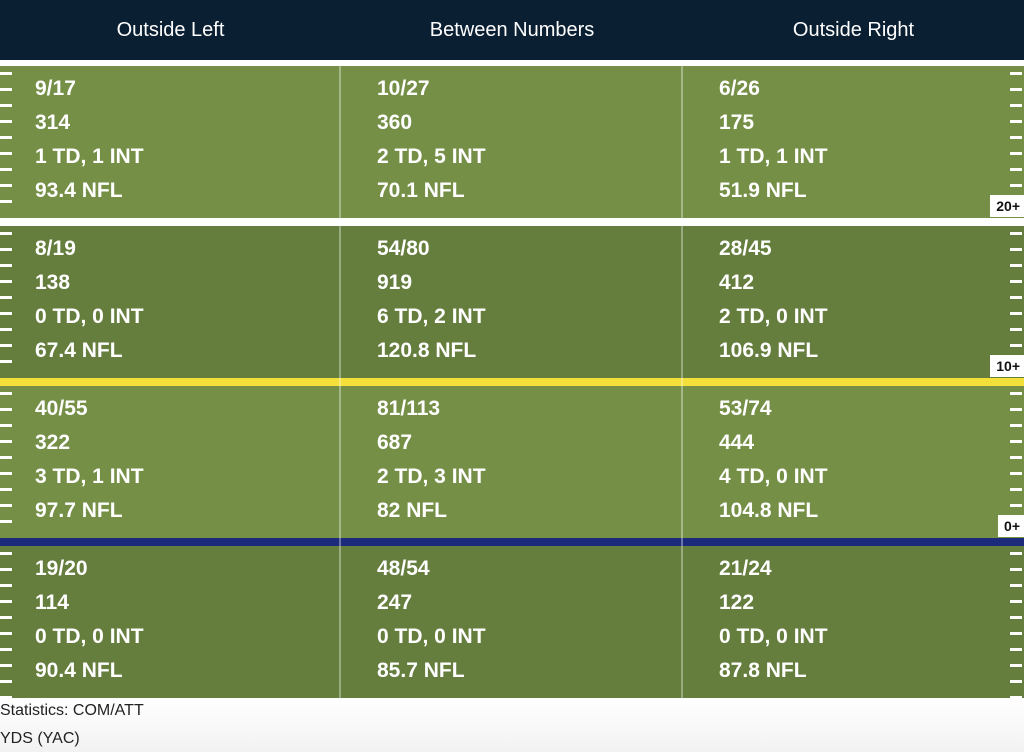 The height and width of the screenshot is (752, 1024). I want to click on stat-completions-attempts: 40/55, so click(61, 408).